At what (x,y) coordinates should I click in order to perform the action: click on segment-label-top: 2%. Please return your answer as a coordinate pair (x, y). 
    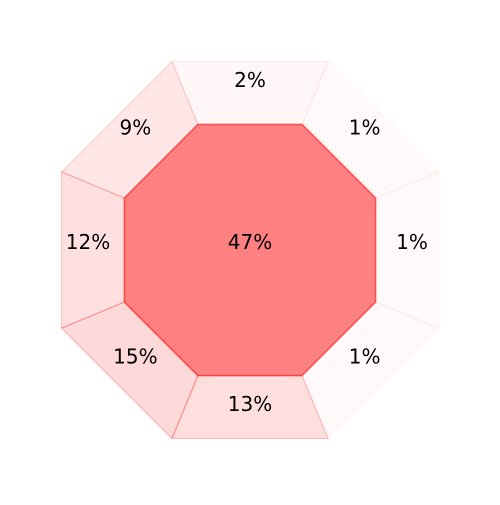
    Looking at the image, I should click on (250, 80).